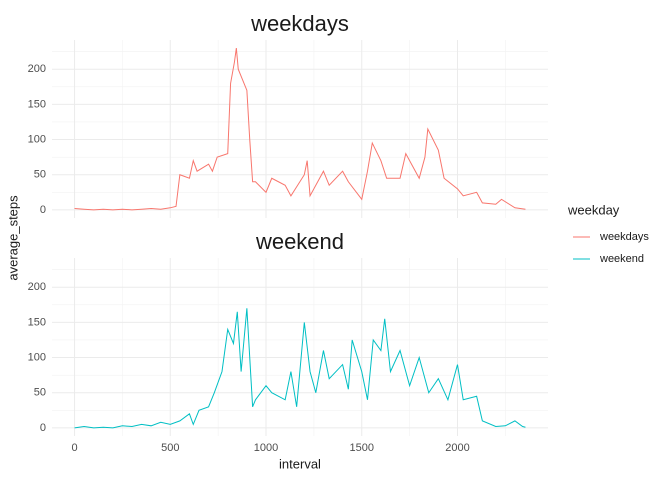 The image size is (672, 485). I want to click on legend-title: weekday, so click(593, 209).